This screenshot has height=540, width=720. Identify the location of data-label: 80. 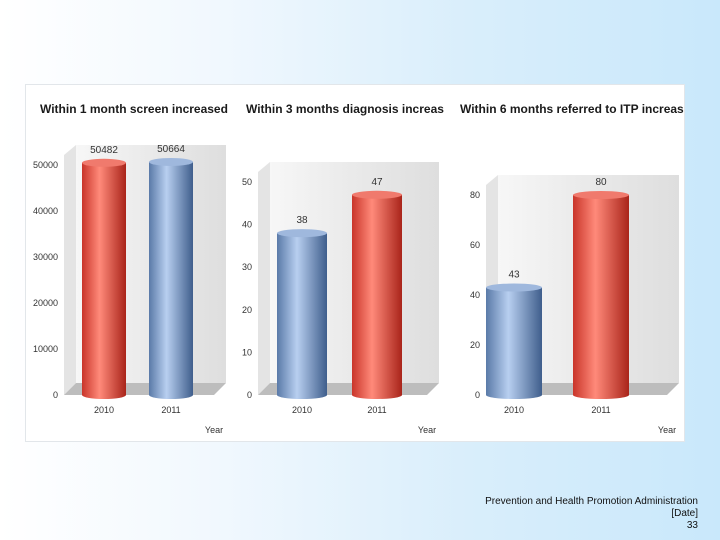
(601, 182).